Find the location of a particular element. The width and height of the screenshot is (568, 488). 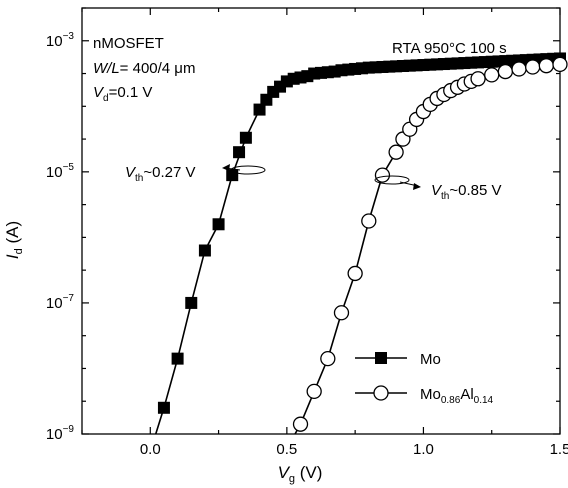

rta-annotation: RTA 950°C 100 s is located at coordinates (449, 48).